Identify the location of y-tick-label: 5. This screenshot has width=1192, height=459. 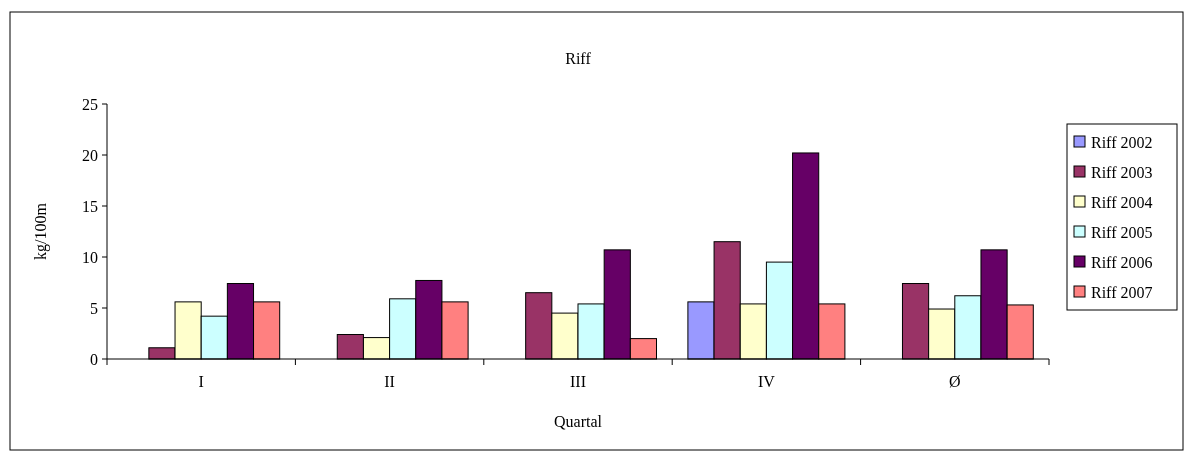
(94, 308).